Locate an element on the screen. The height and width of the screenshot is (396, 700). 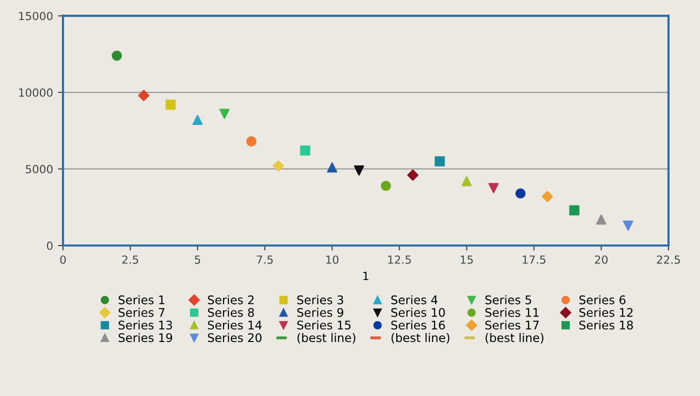
legend-label: Series 13 is located at coordinates (145, 325).